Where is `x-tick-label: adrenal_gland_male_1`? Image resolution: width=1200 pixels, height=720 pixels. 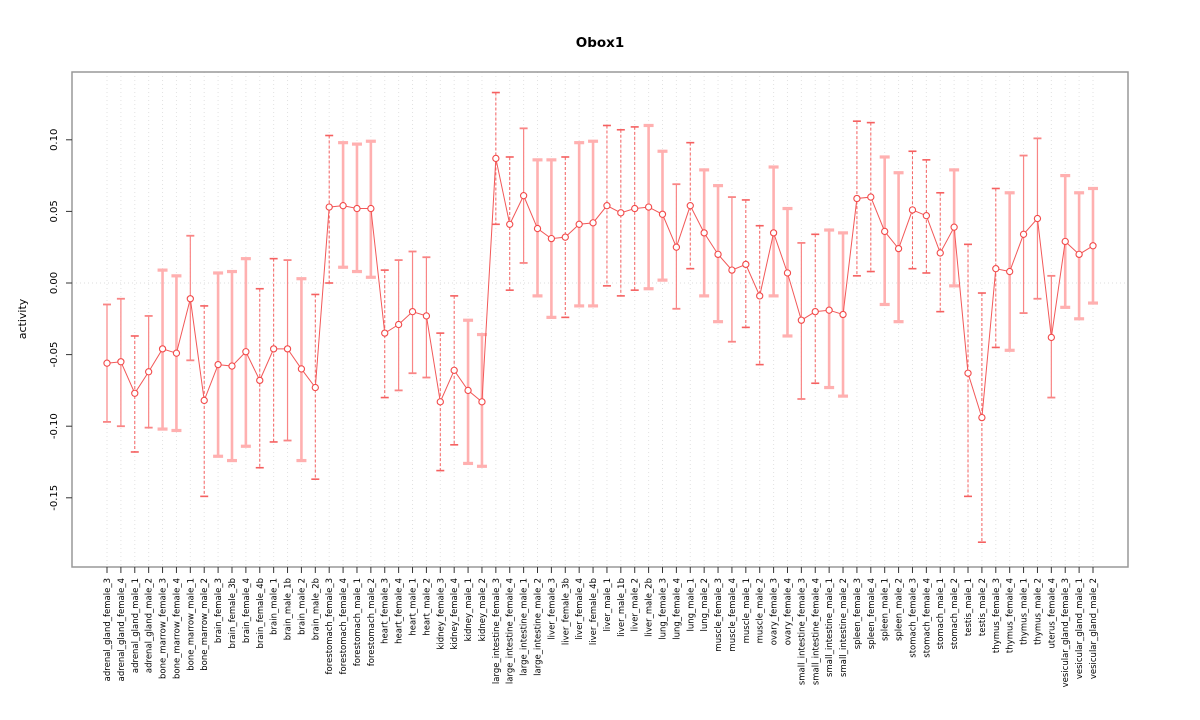
x-tick-label: adrenal_gland_male_1 is located at coordinates (136, 625).